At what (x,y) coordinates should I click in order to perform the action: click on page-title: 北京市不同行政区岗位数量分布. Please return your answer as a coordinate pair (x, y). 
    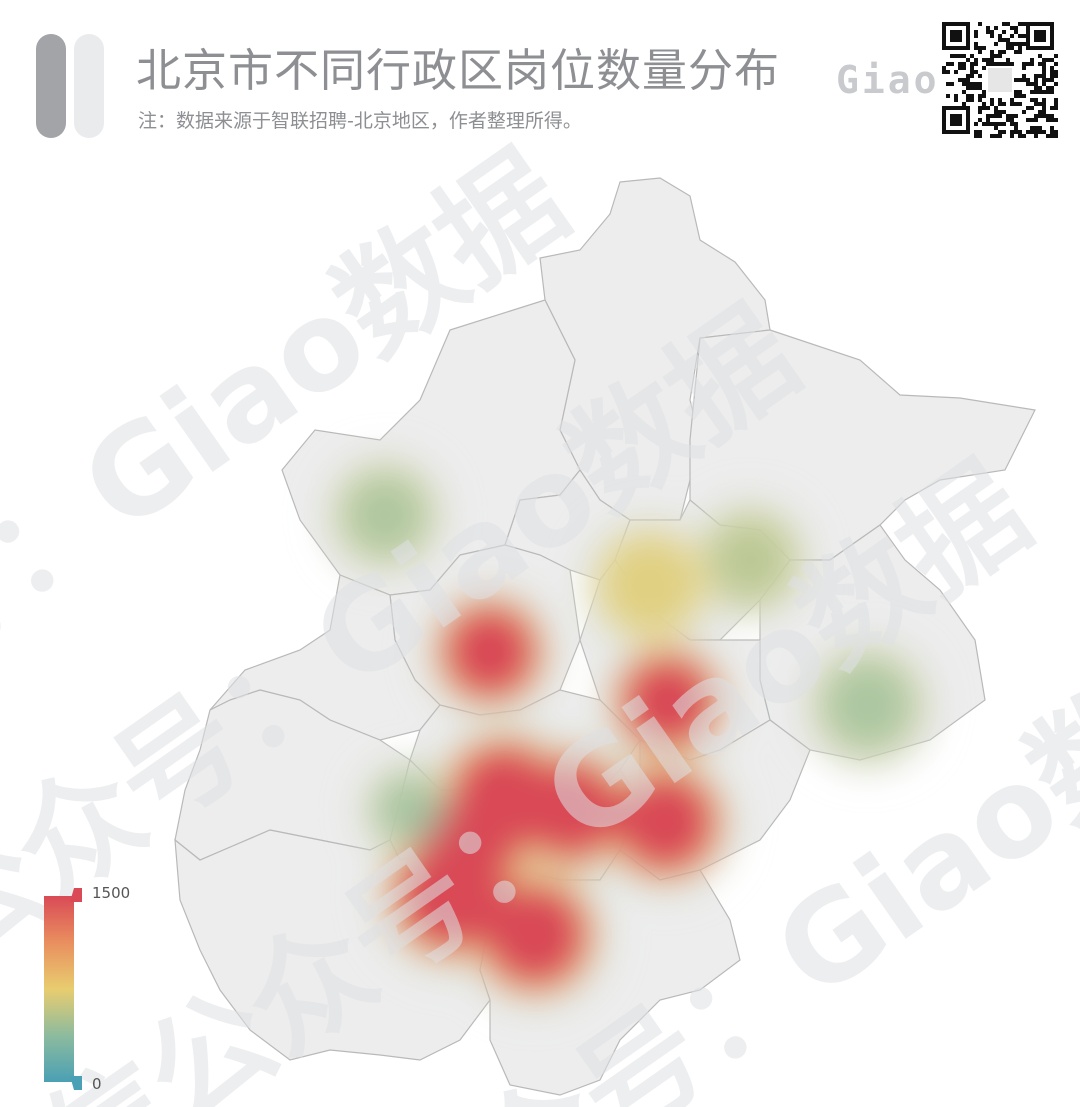
    Looking at the image, I should click on (458, 70).